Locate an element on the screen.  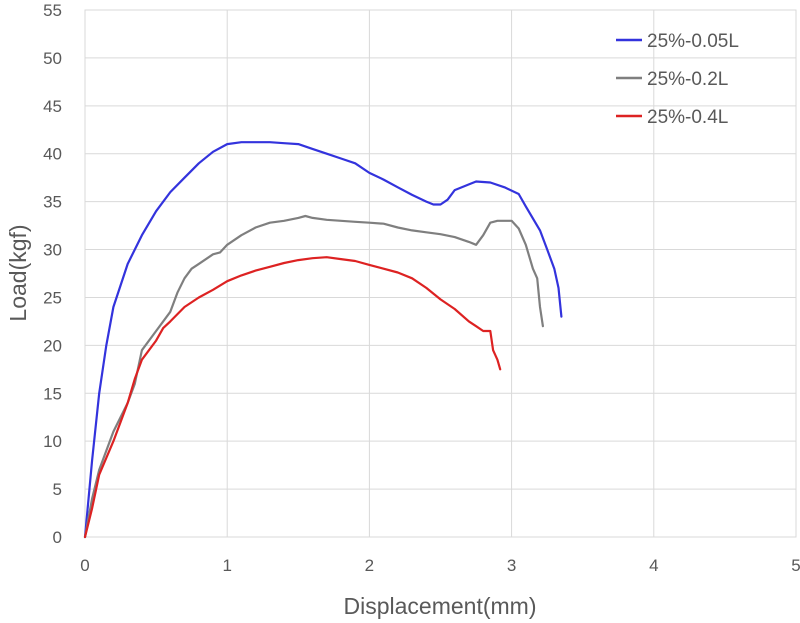
y-tick-label: 10 is located at coordinates (52, 441).